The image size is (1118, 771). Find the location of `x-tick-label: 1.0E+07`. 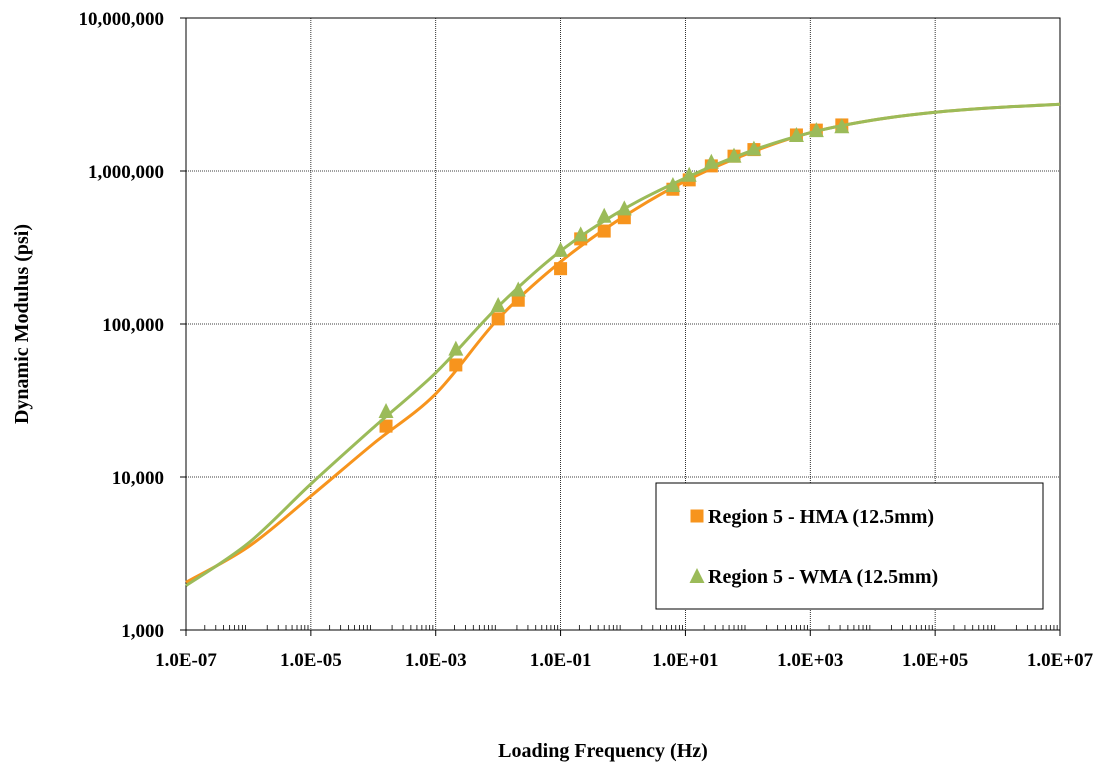

x-tick-label: 1.0E+07 is located at coordinates (1060, 660).